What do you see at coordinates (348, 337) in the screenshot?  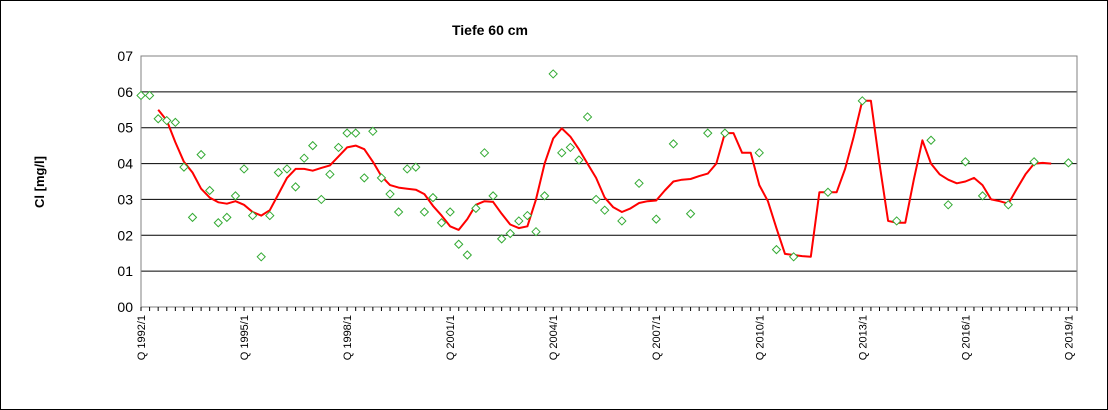 I see `x-tick-label: Q 1998/1` at bounding box center [348, 337].